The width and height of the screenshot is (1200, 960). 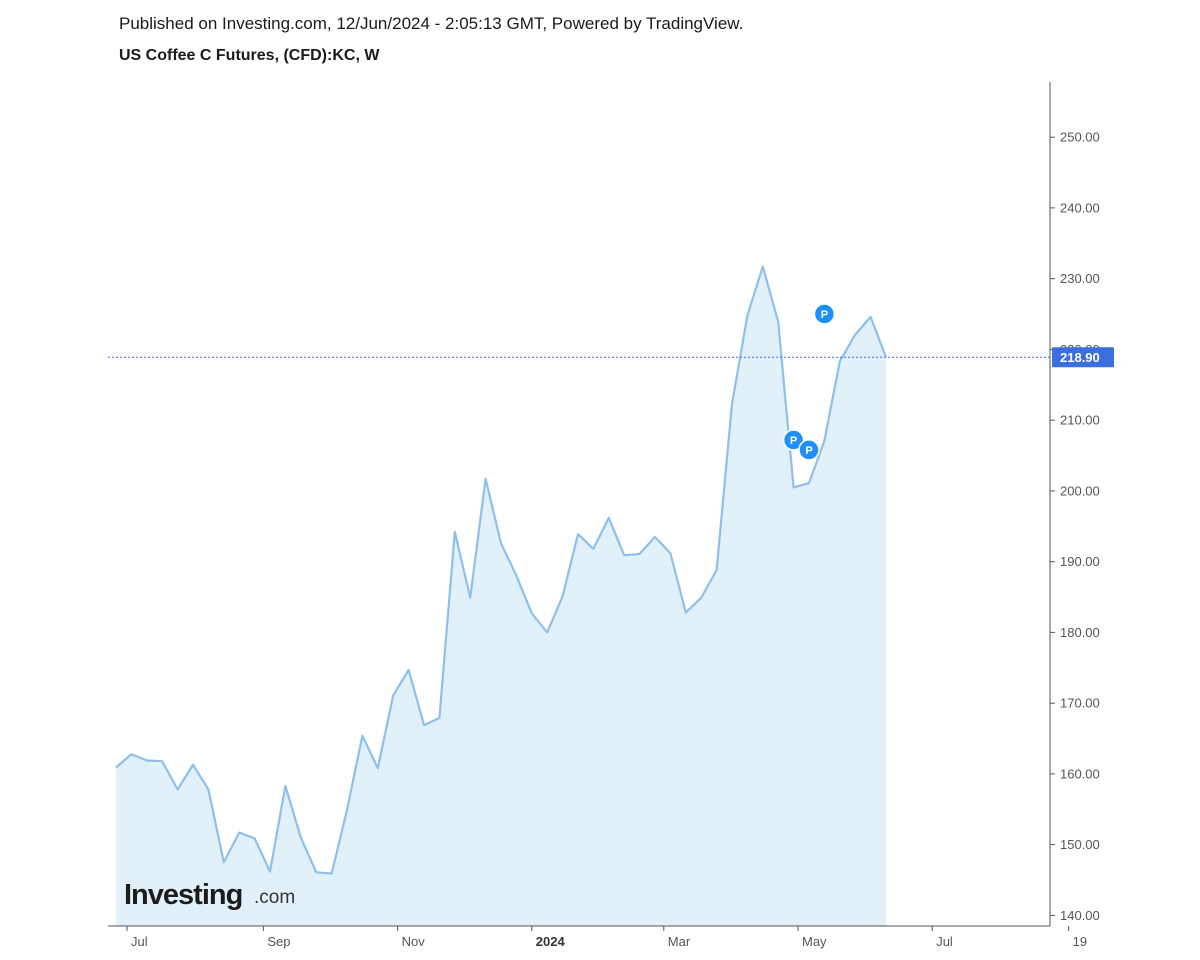 I want to click on y-tick-label: 230.00, so click(x=1080, y=278).